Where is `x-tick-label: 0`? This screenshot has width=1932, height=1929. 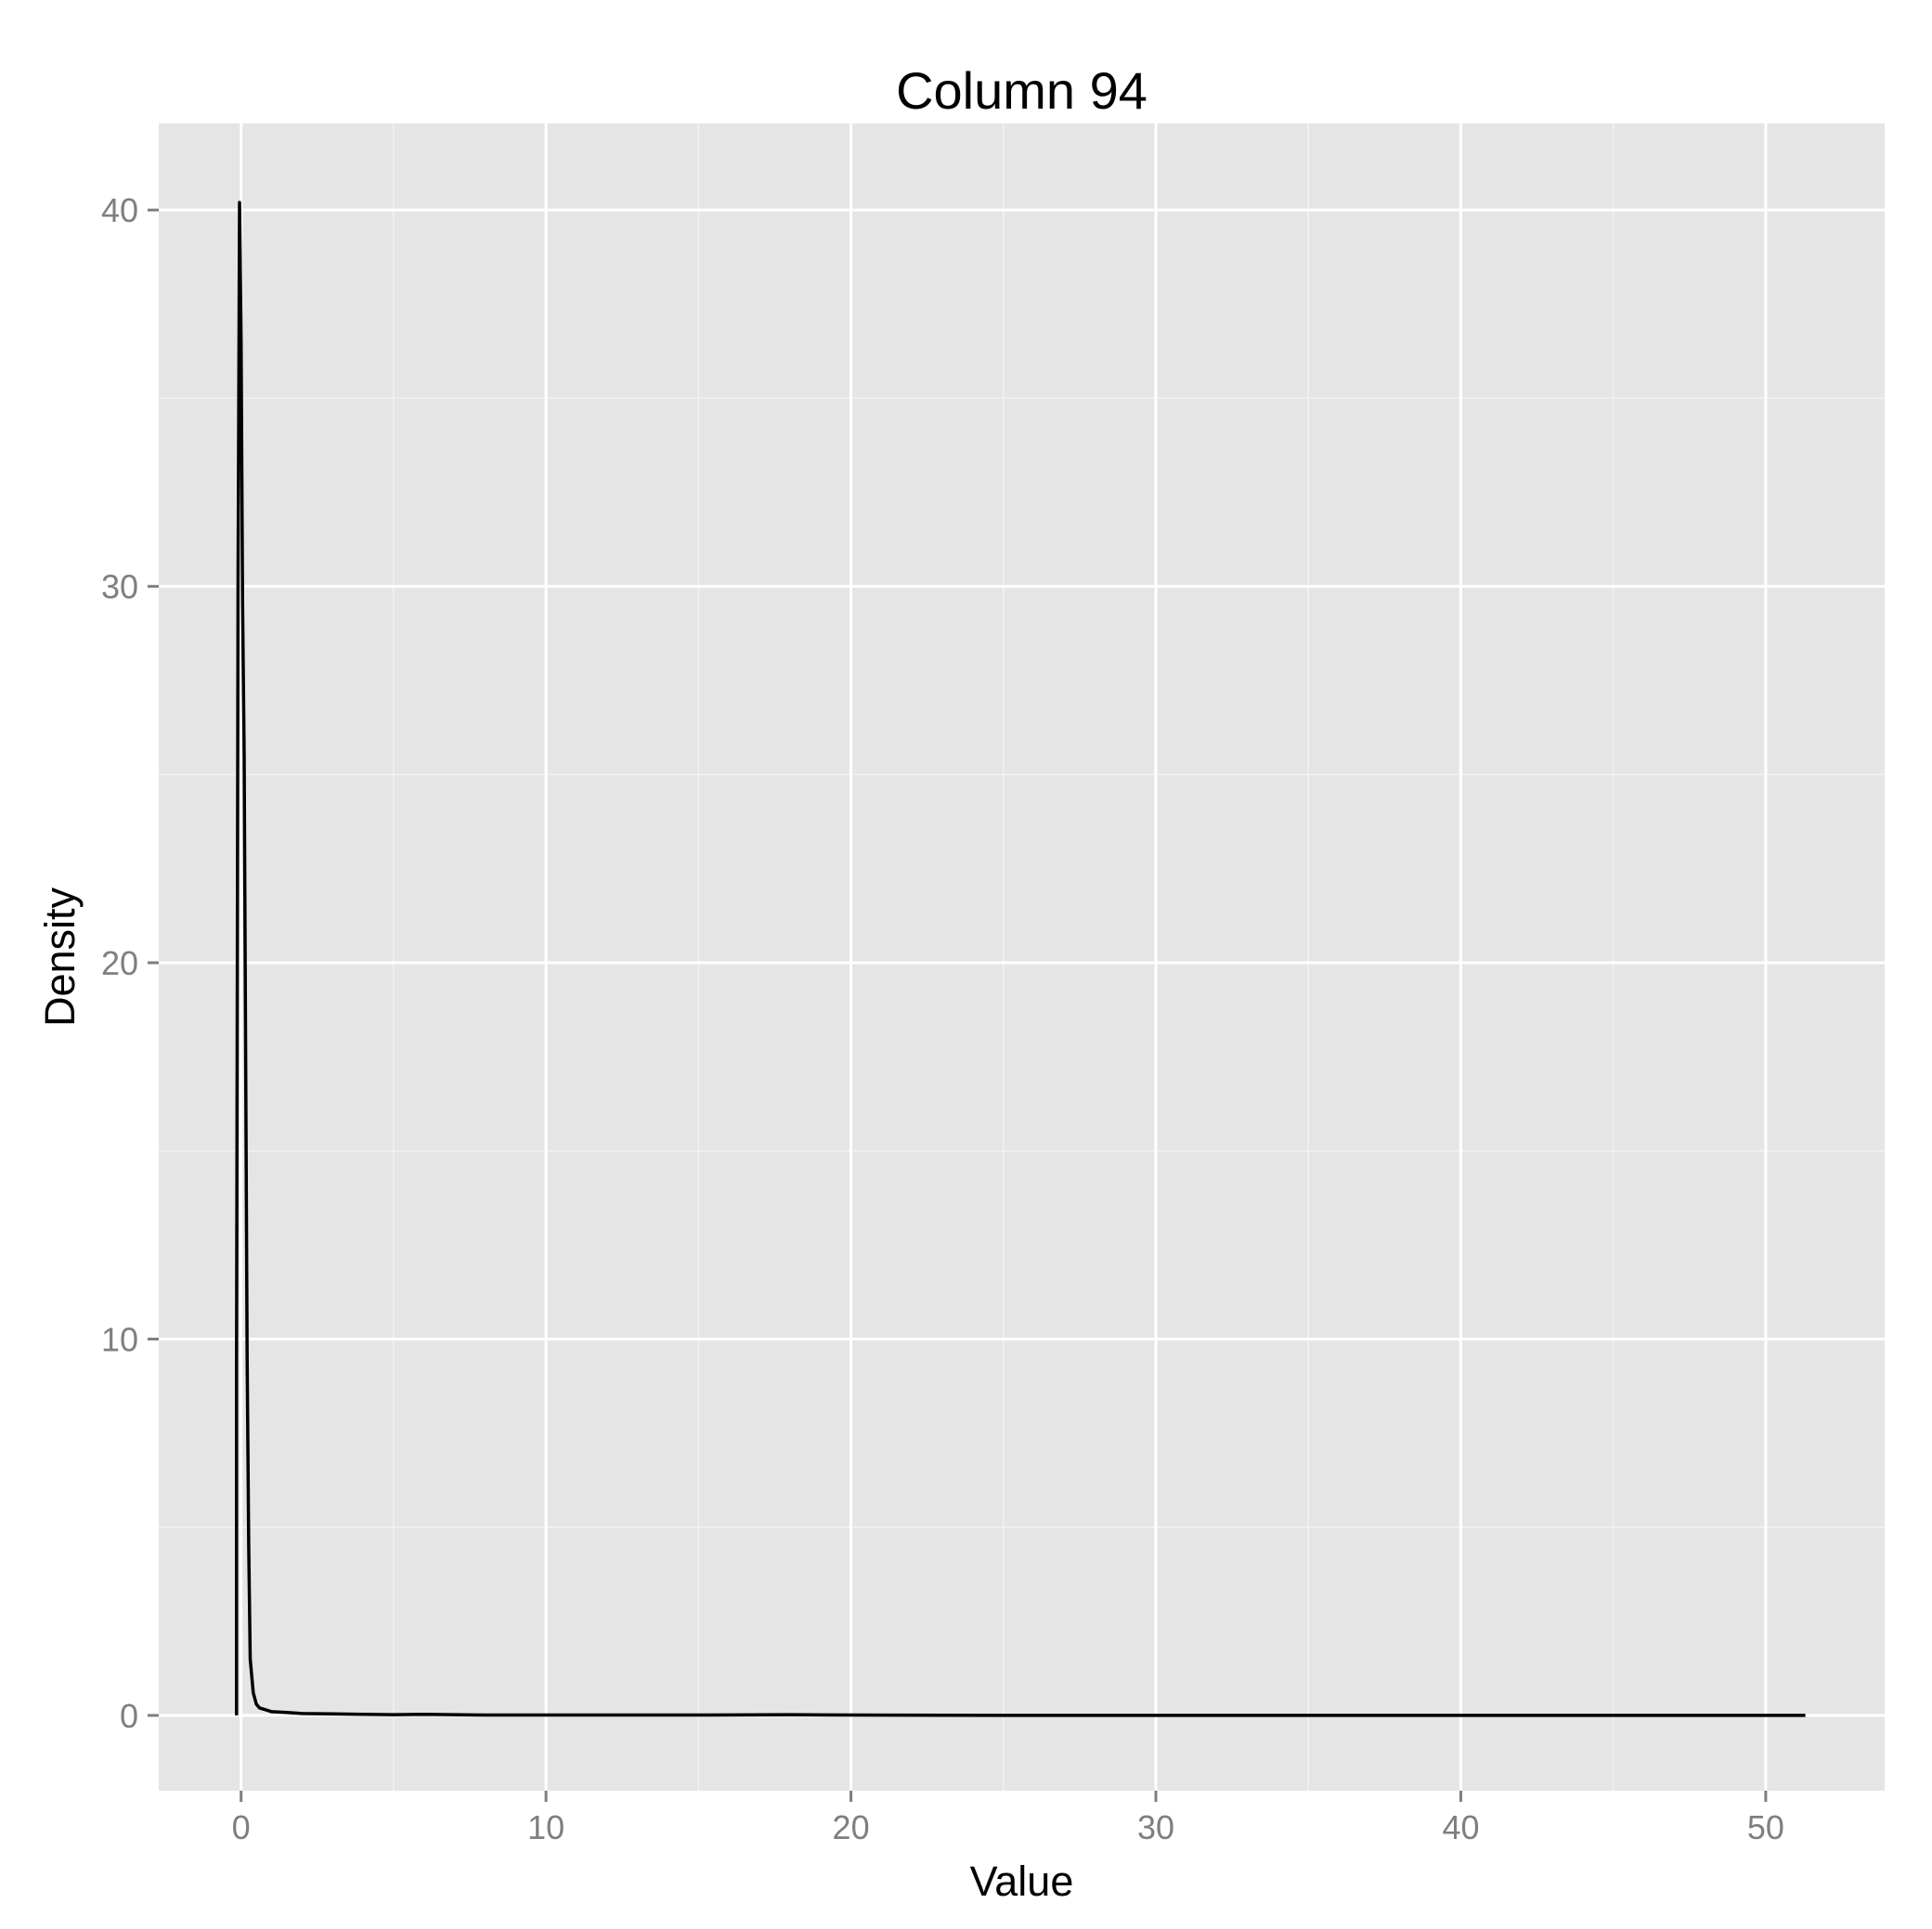 x-tick-label: 0 is located at coordinates (241, 1827).